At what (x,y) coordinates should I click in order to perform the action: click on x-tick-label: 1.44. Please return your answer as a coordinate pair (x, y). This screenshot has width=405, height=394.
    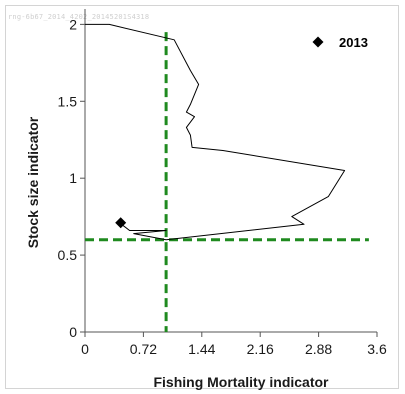
    Looking at the image, I should click on (201, 349).